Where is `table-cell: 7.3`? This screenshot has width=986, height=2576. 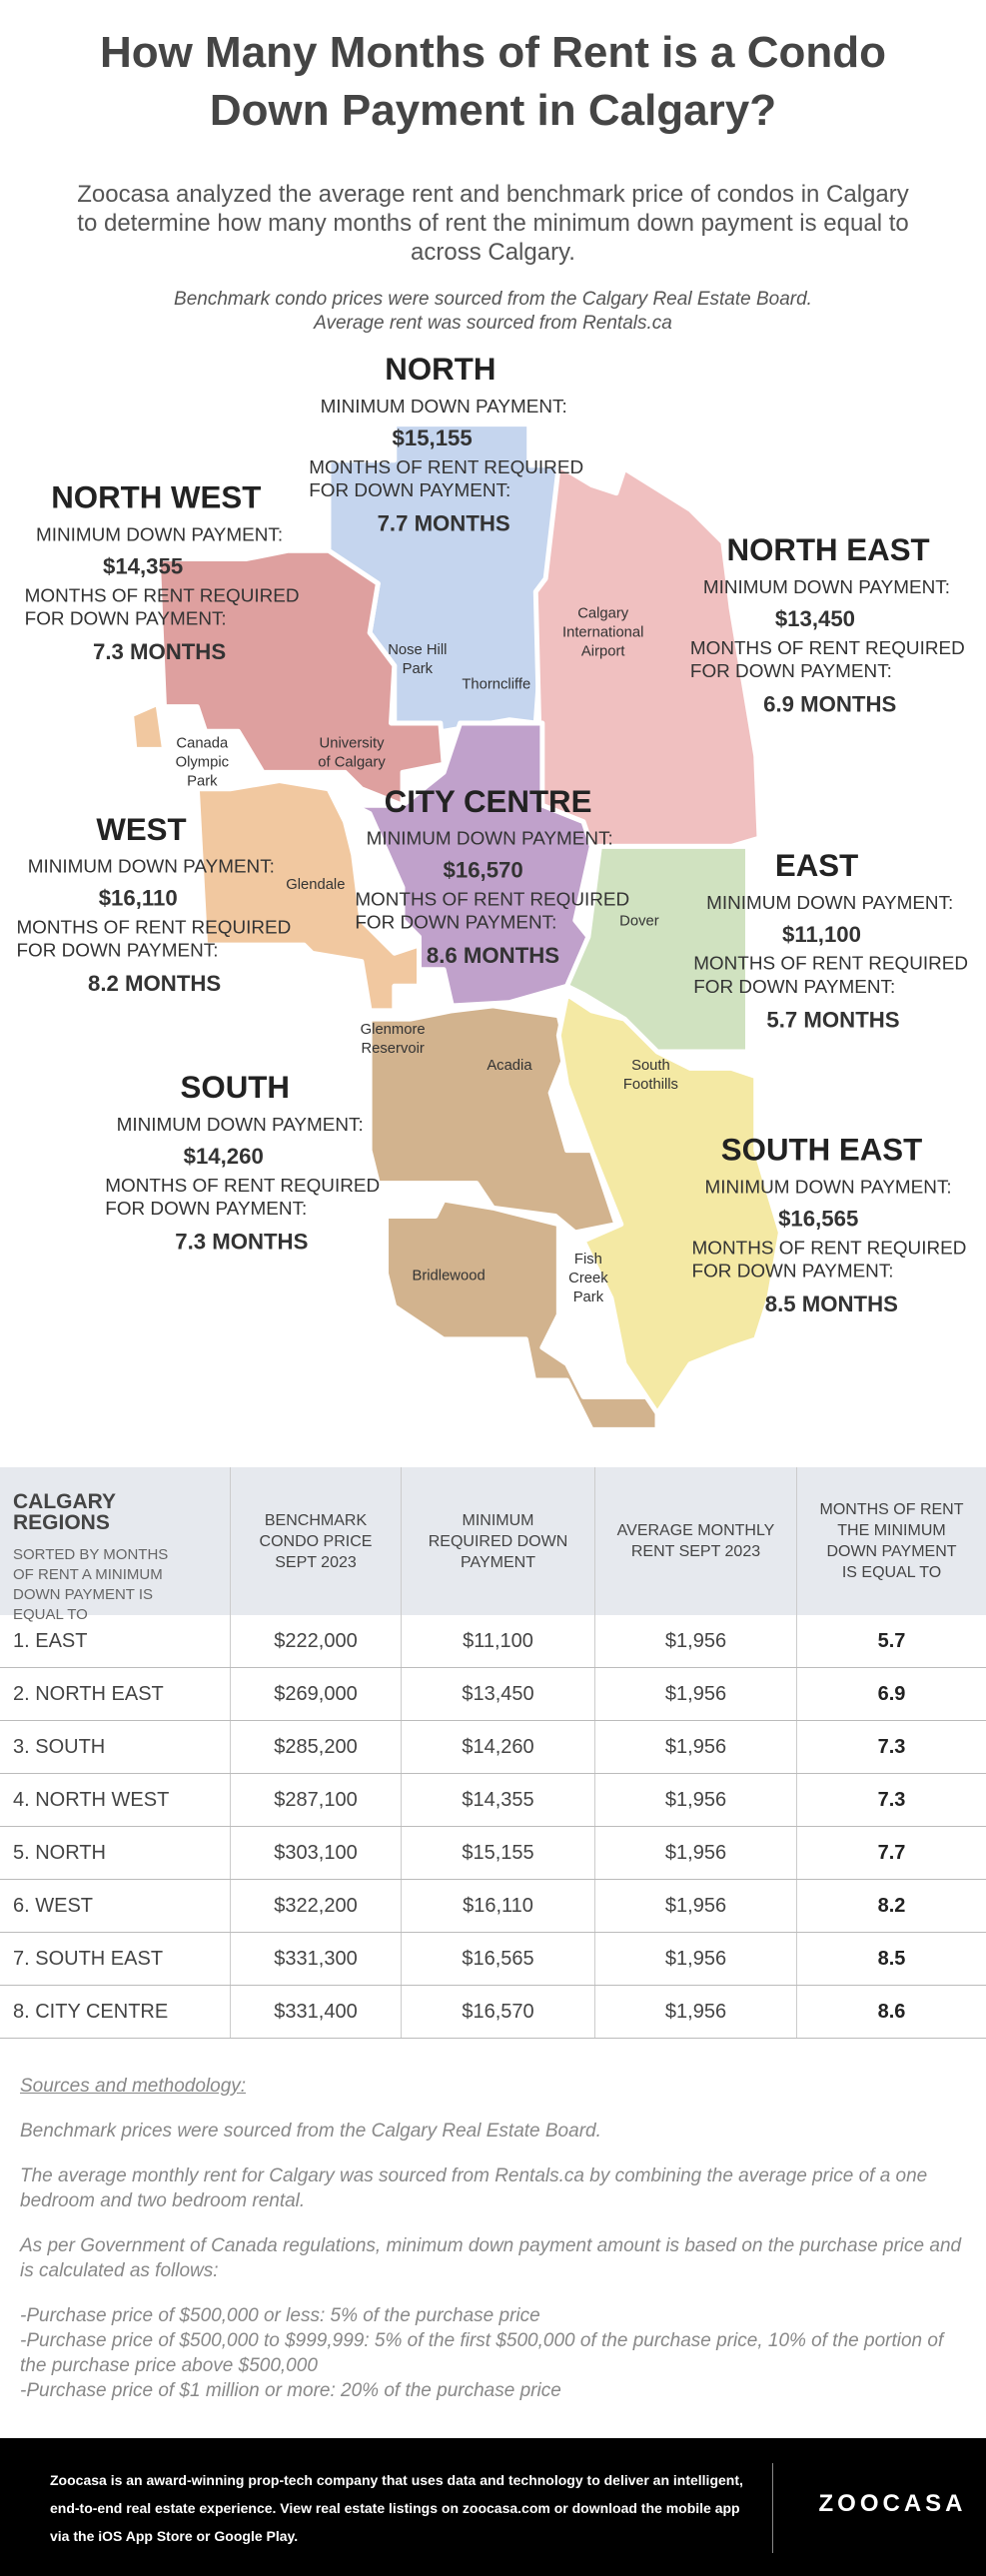 table-cell: 7.3 is located at coordinates (891, 1747).